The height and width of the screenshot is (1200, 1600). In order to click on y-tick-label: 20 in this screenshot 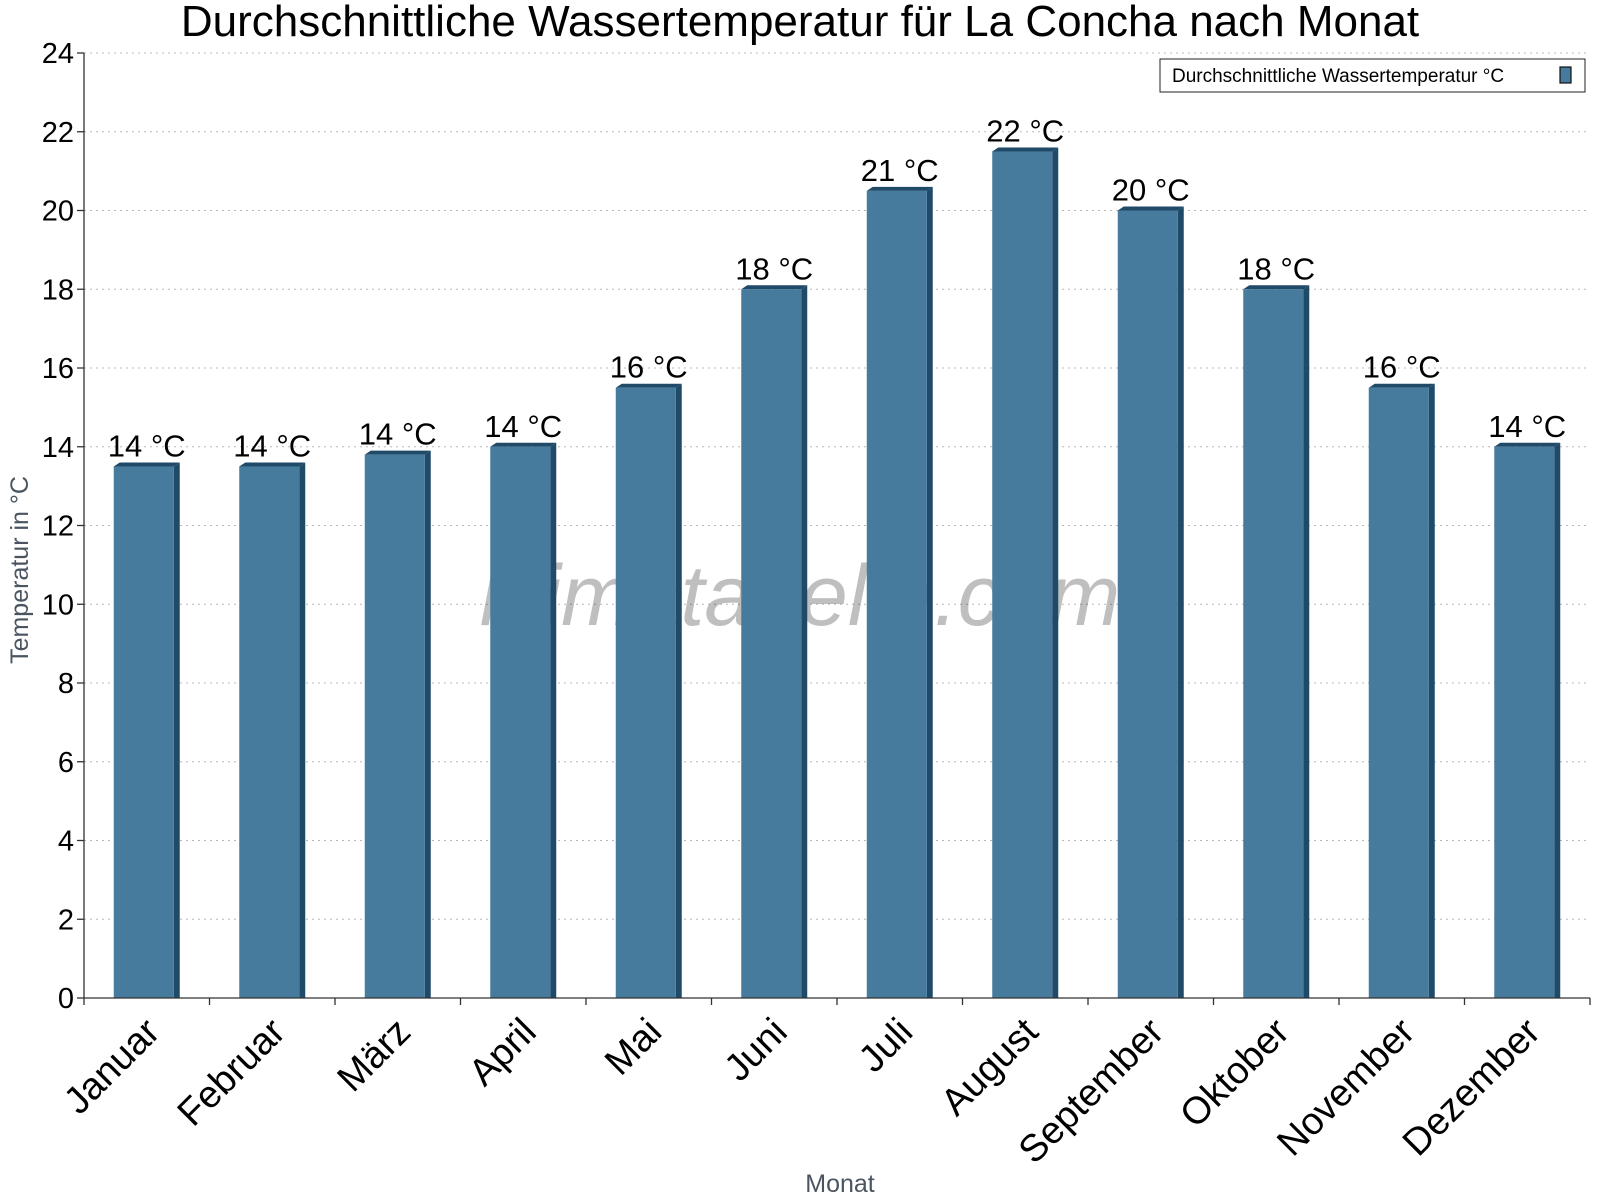, I will do `click(58, 212)`.